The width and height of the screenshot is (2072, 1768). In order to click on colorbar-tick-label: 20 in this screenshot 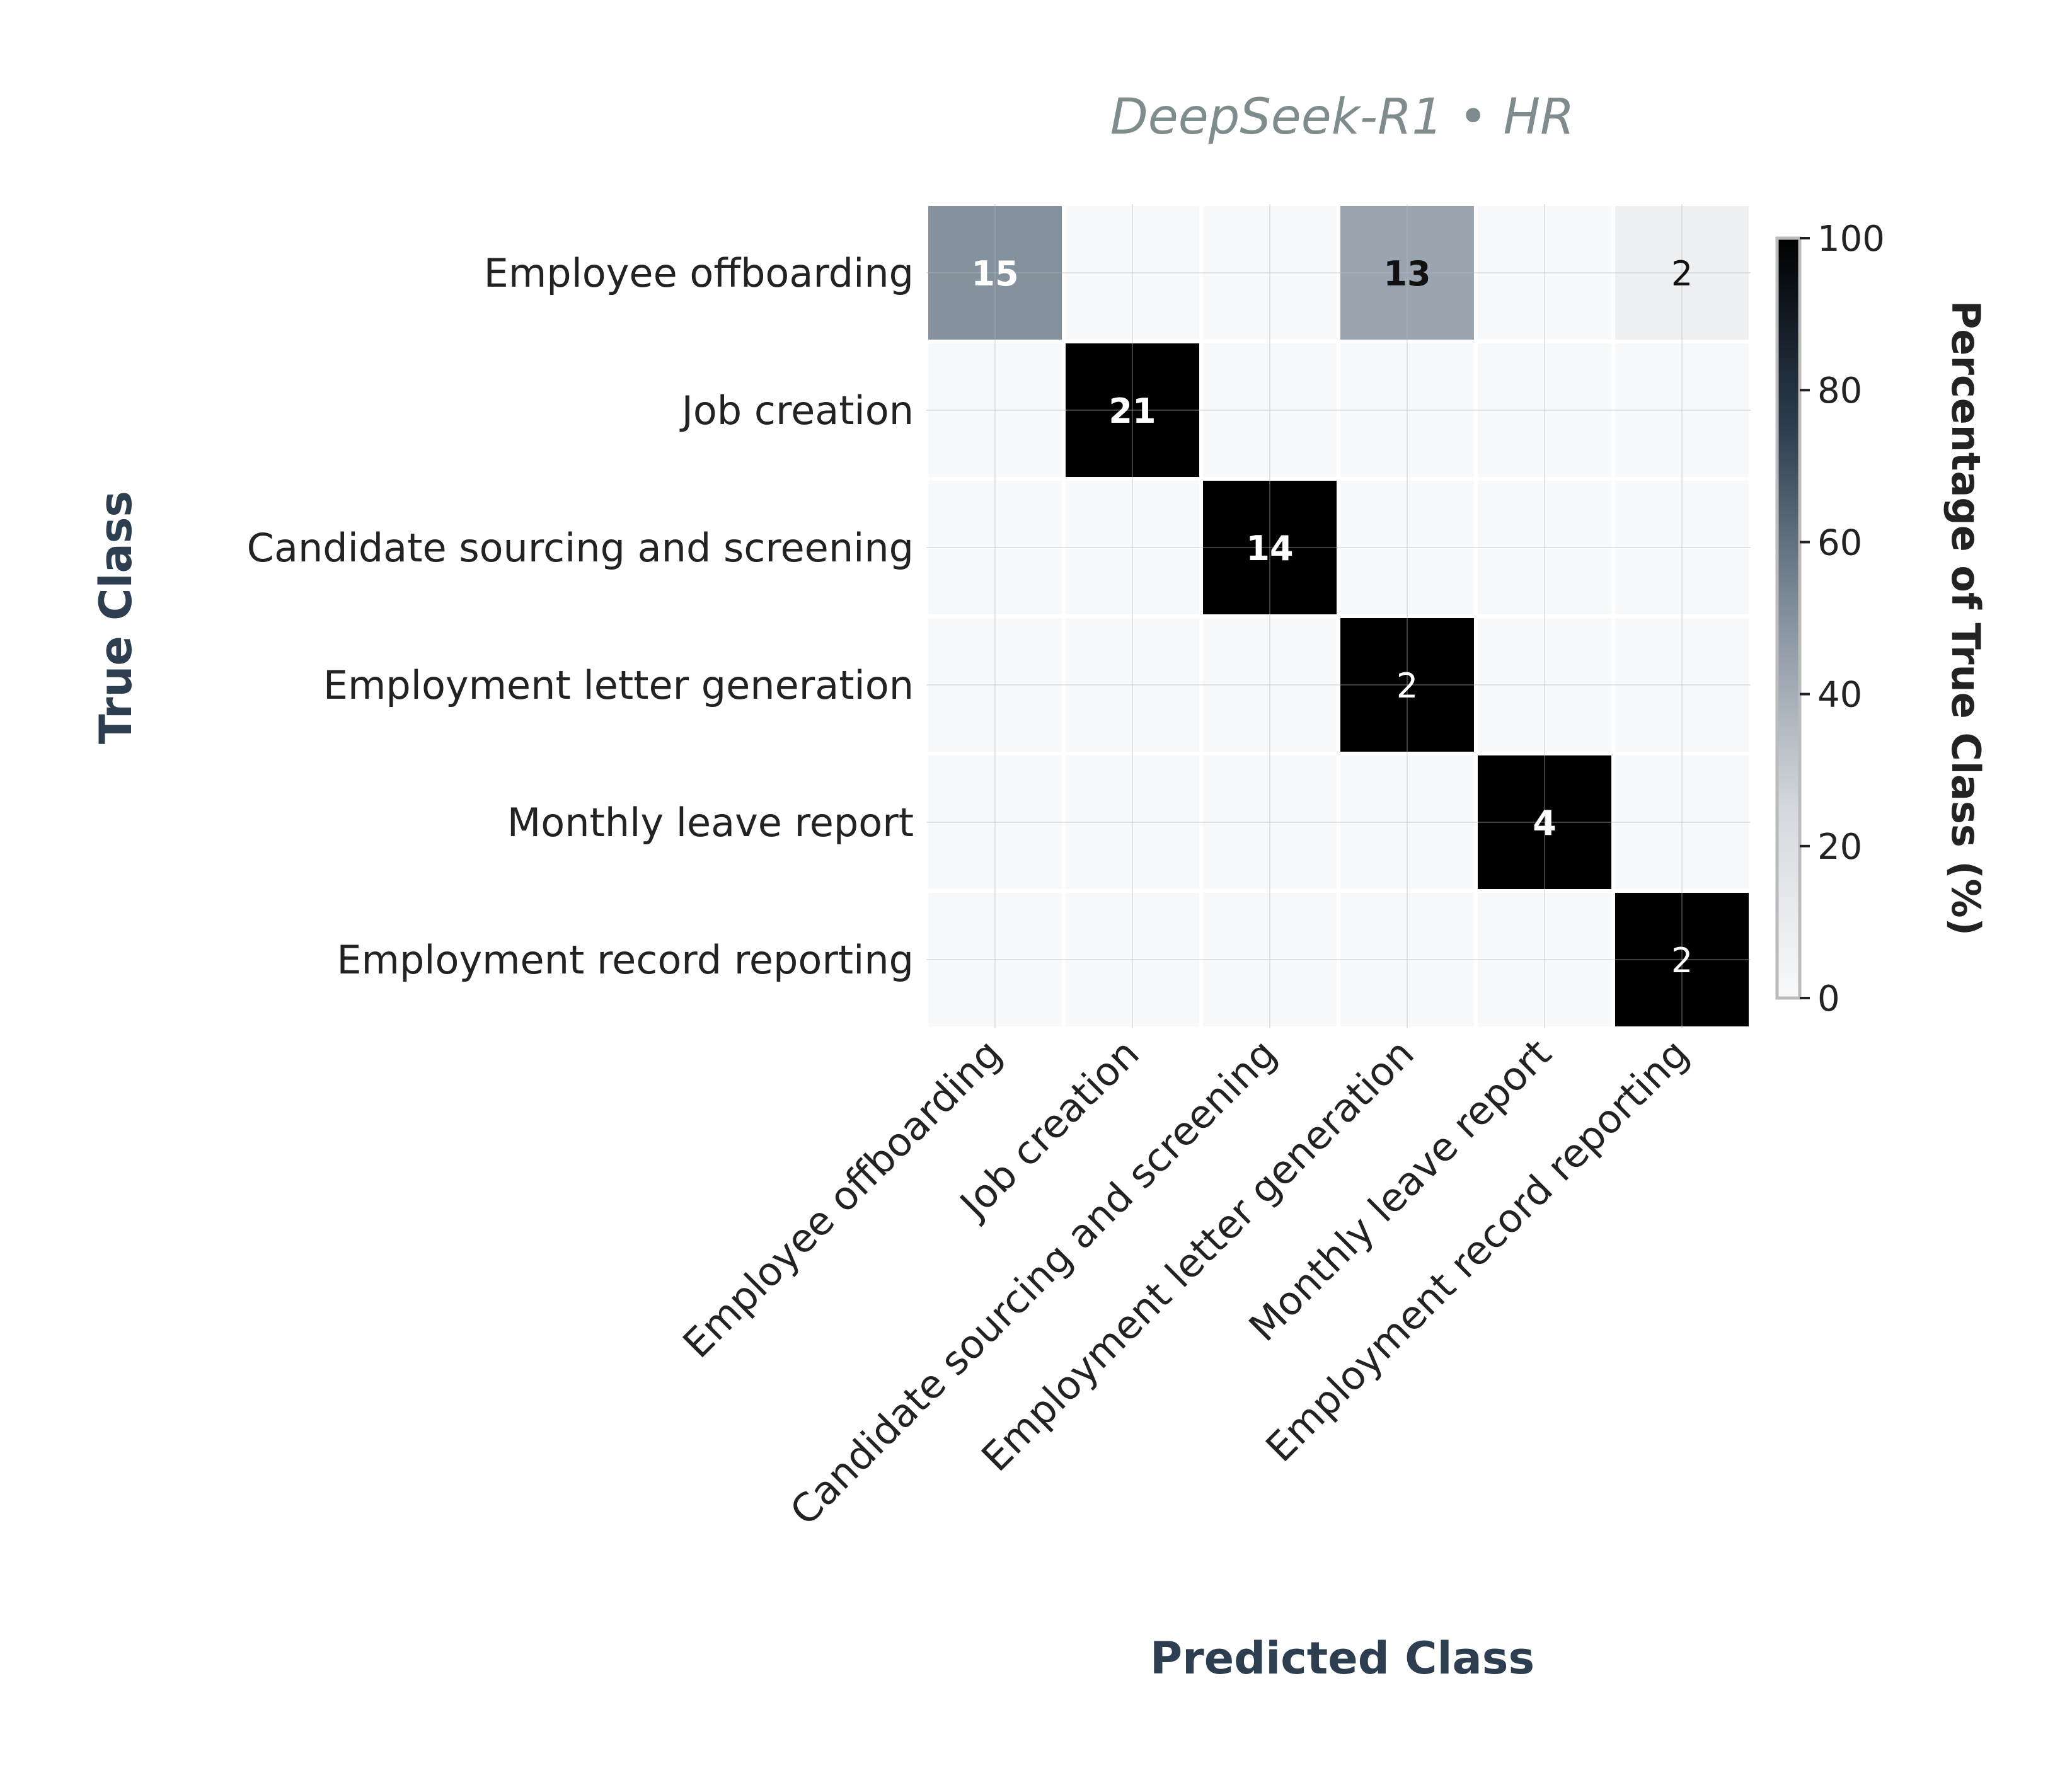, I will do `click(1839, 847)`.